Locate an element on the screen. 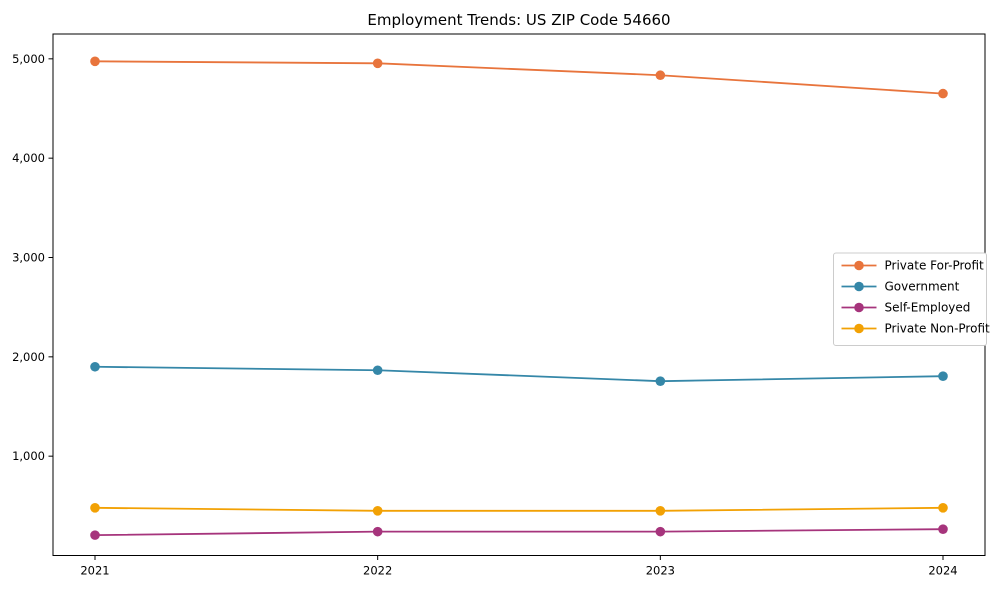 Image resolution: width=1000 pixels, height=600 pixels. y-tick-label: 3,000 is located at coordinates (28, 258).